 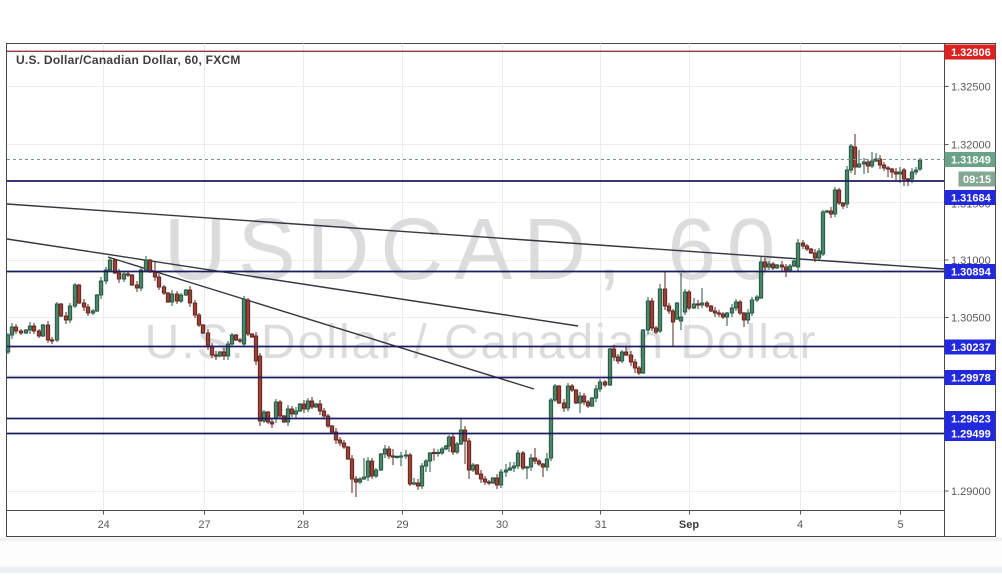 I want to click on svg-text: 4, so click(x=800, y=525).